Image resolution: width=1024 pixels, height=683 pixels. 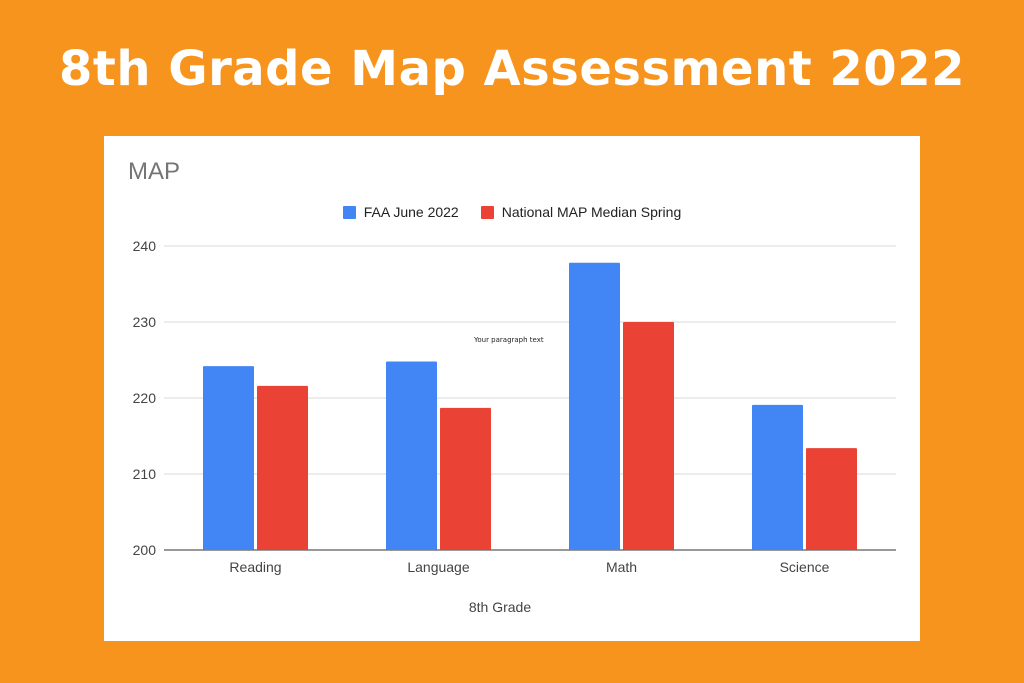 I want to click on chart-annotation: Your paragraph text, so click(x=509, y=340).